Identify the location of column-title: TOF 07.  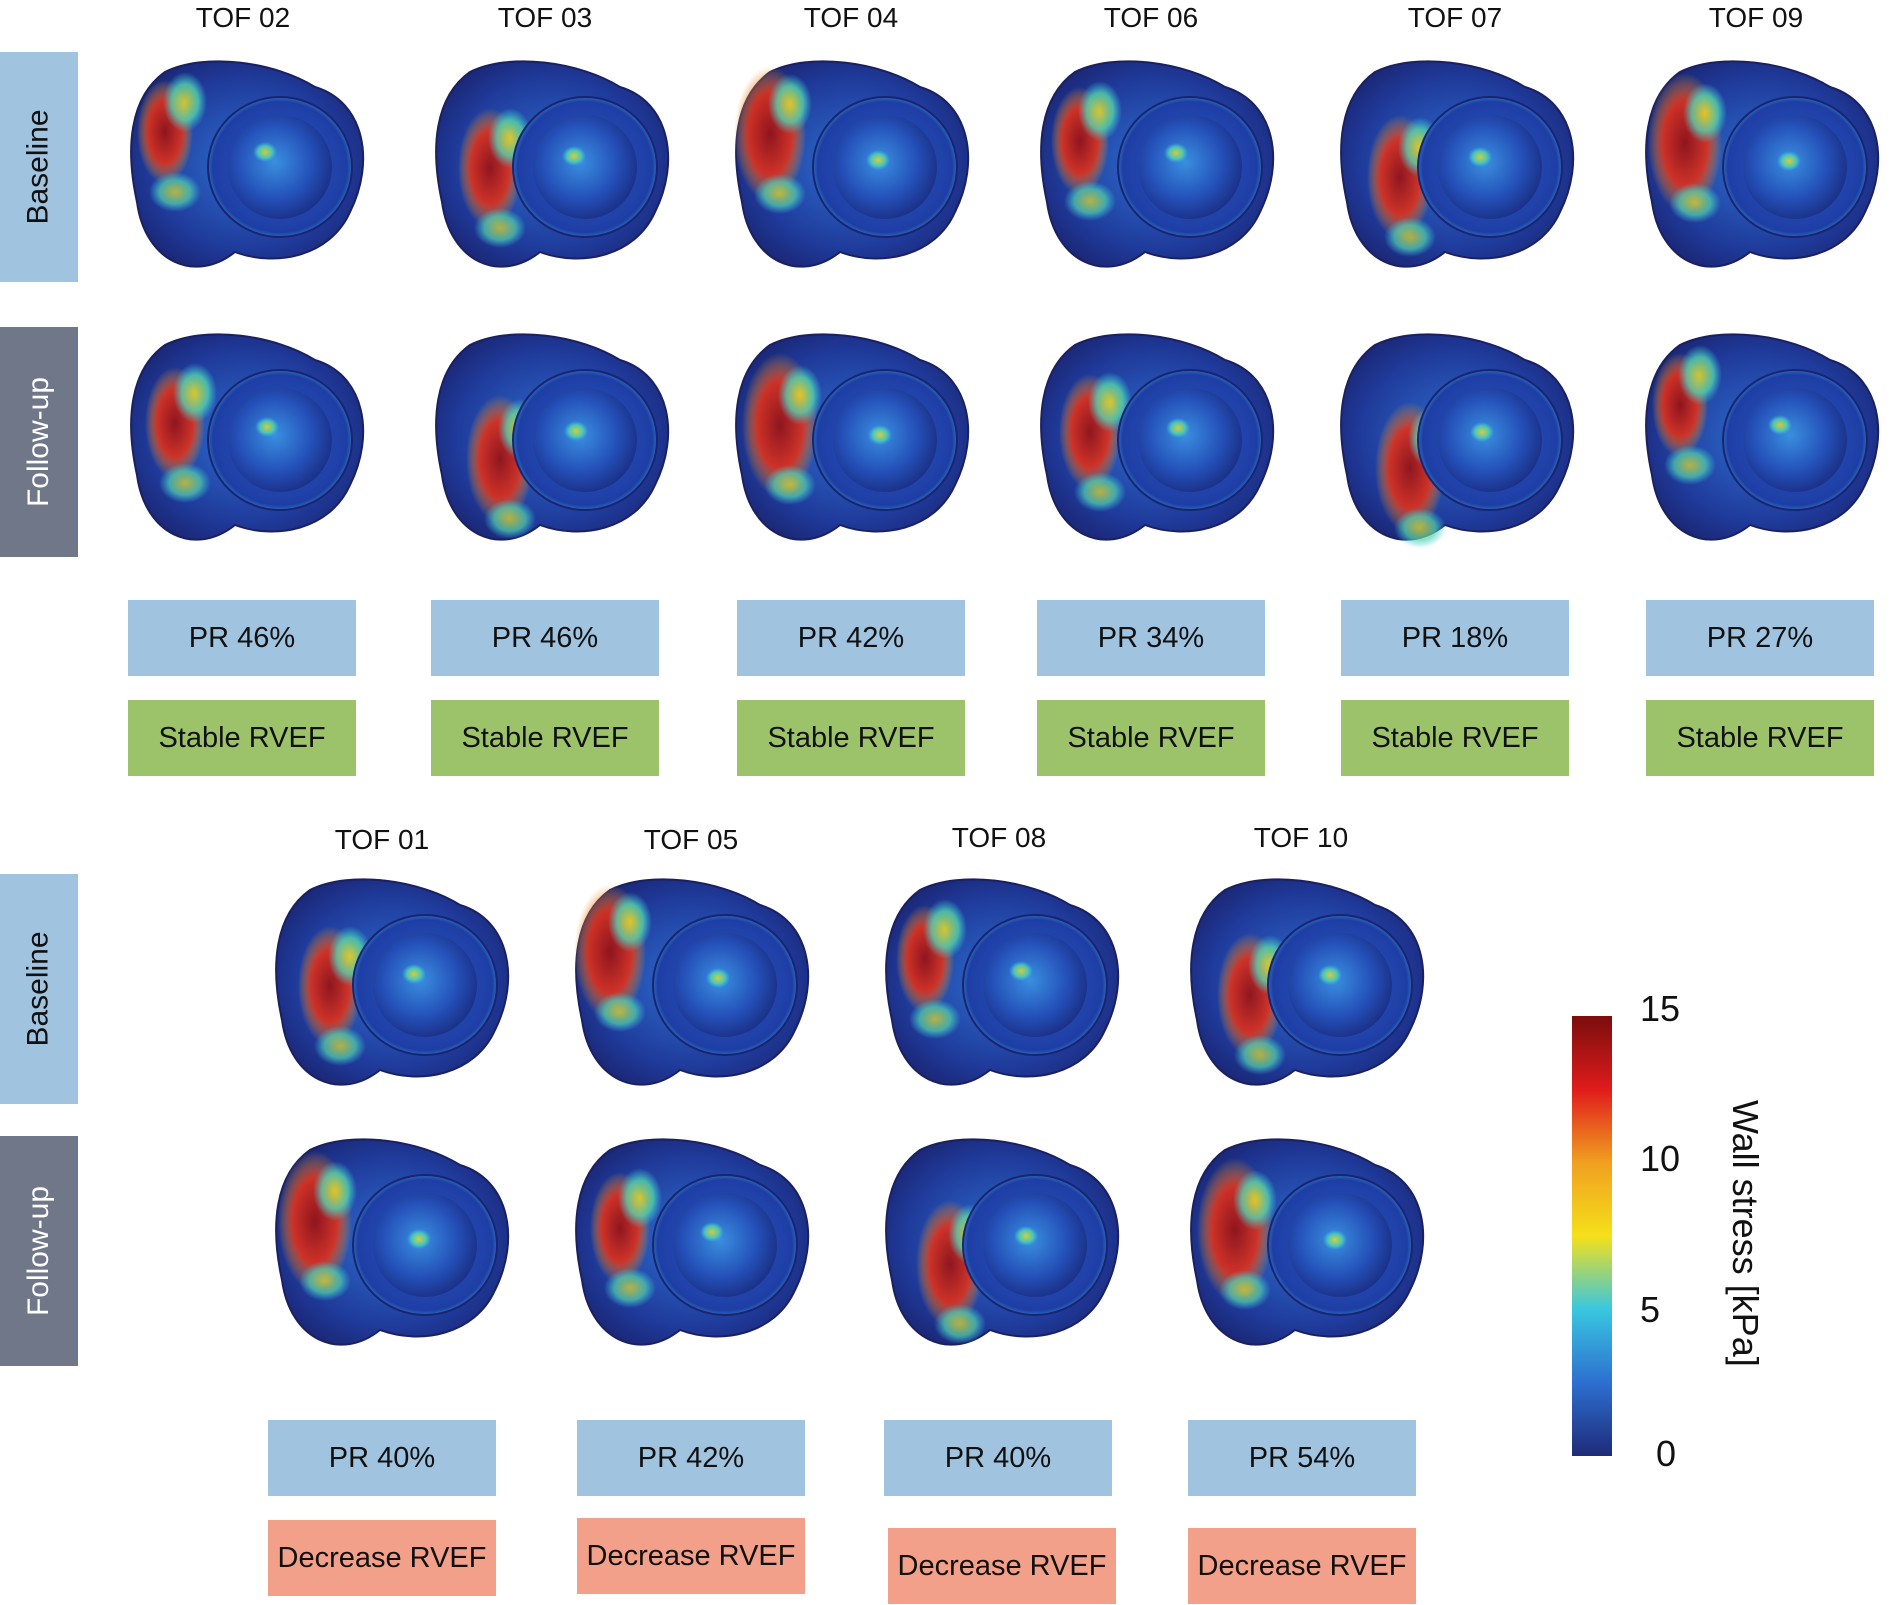
(1455, 17).